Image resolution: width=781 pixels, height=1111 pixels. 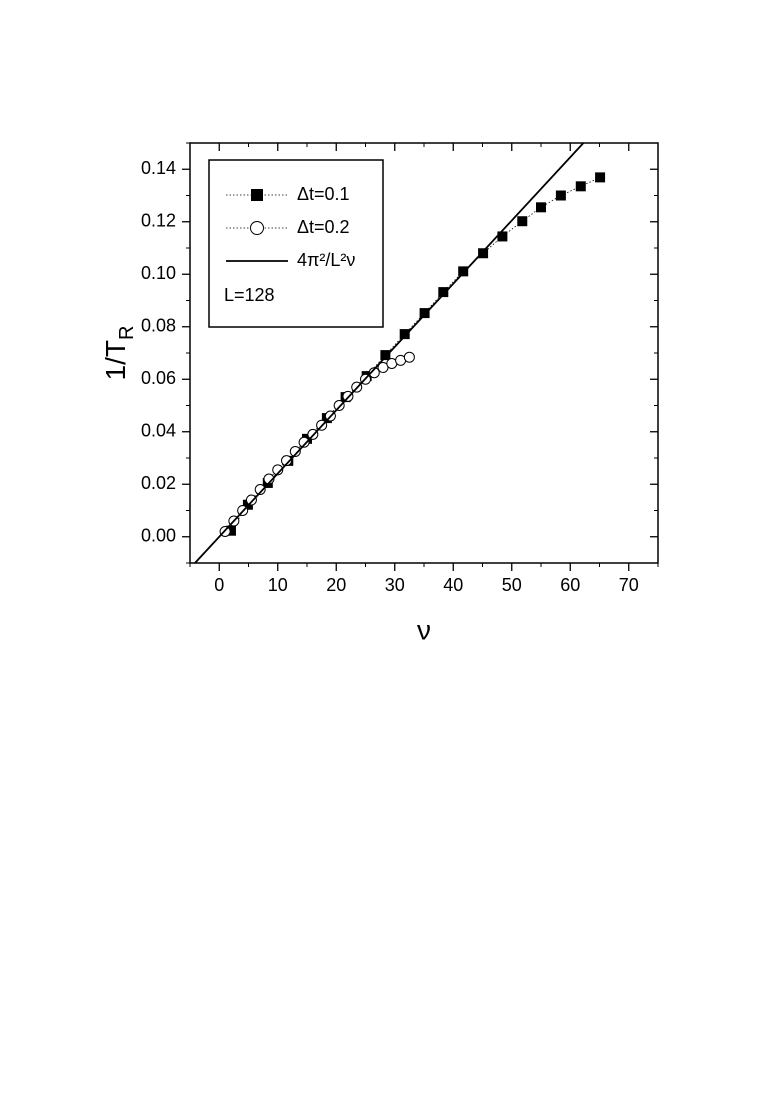 What do you see at coordinates (395, 585) in the screenshot?
I see `x-tick-label: 30` at bounding box center [395, 585].